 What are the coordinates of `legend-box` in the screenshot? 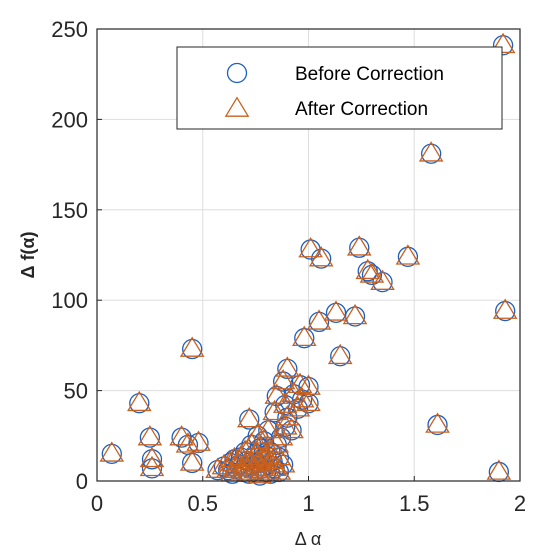 It's located at (339, 88).